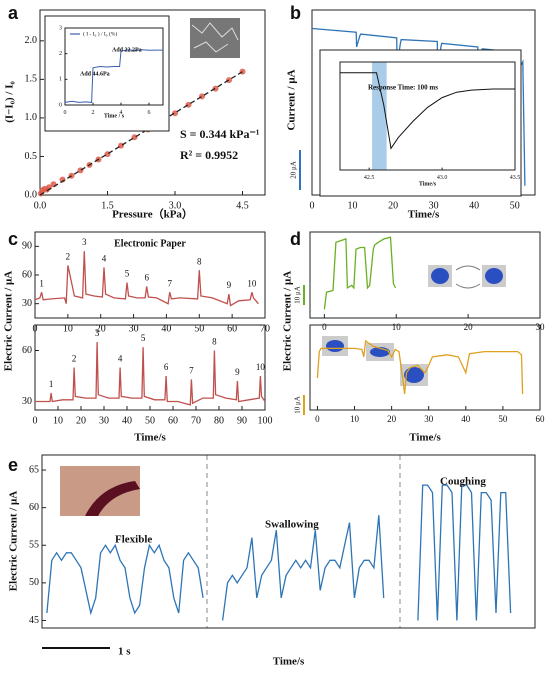 This screenshot has width=550, height=673. What do you see at coordinates (13, 13) in the screenshot?
I see `panel-letter: a` at bounding box center [13, 13].